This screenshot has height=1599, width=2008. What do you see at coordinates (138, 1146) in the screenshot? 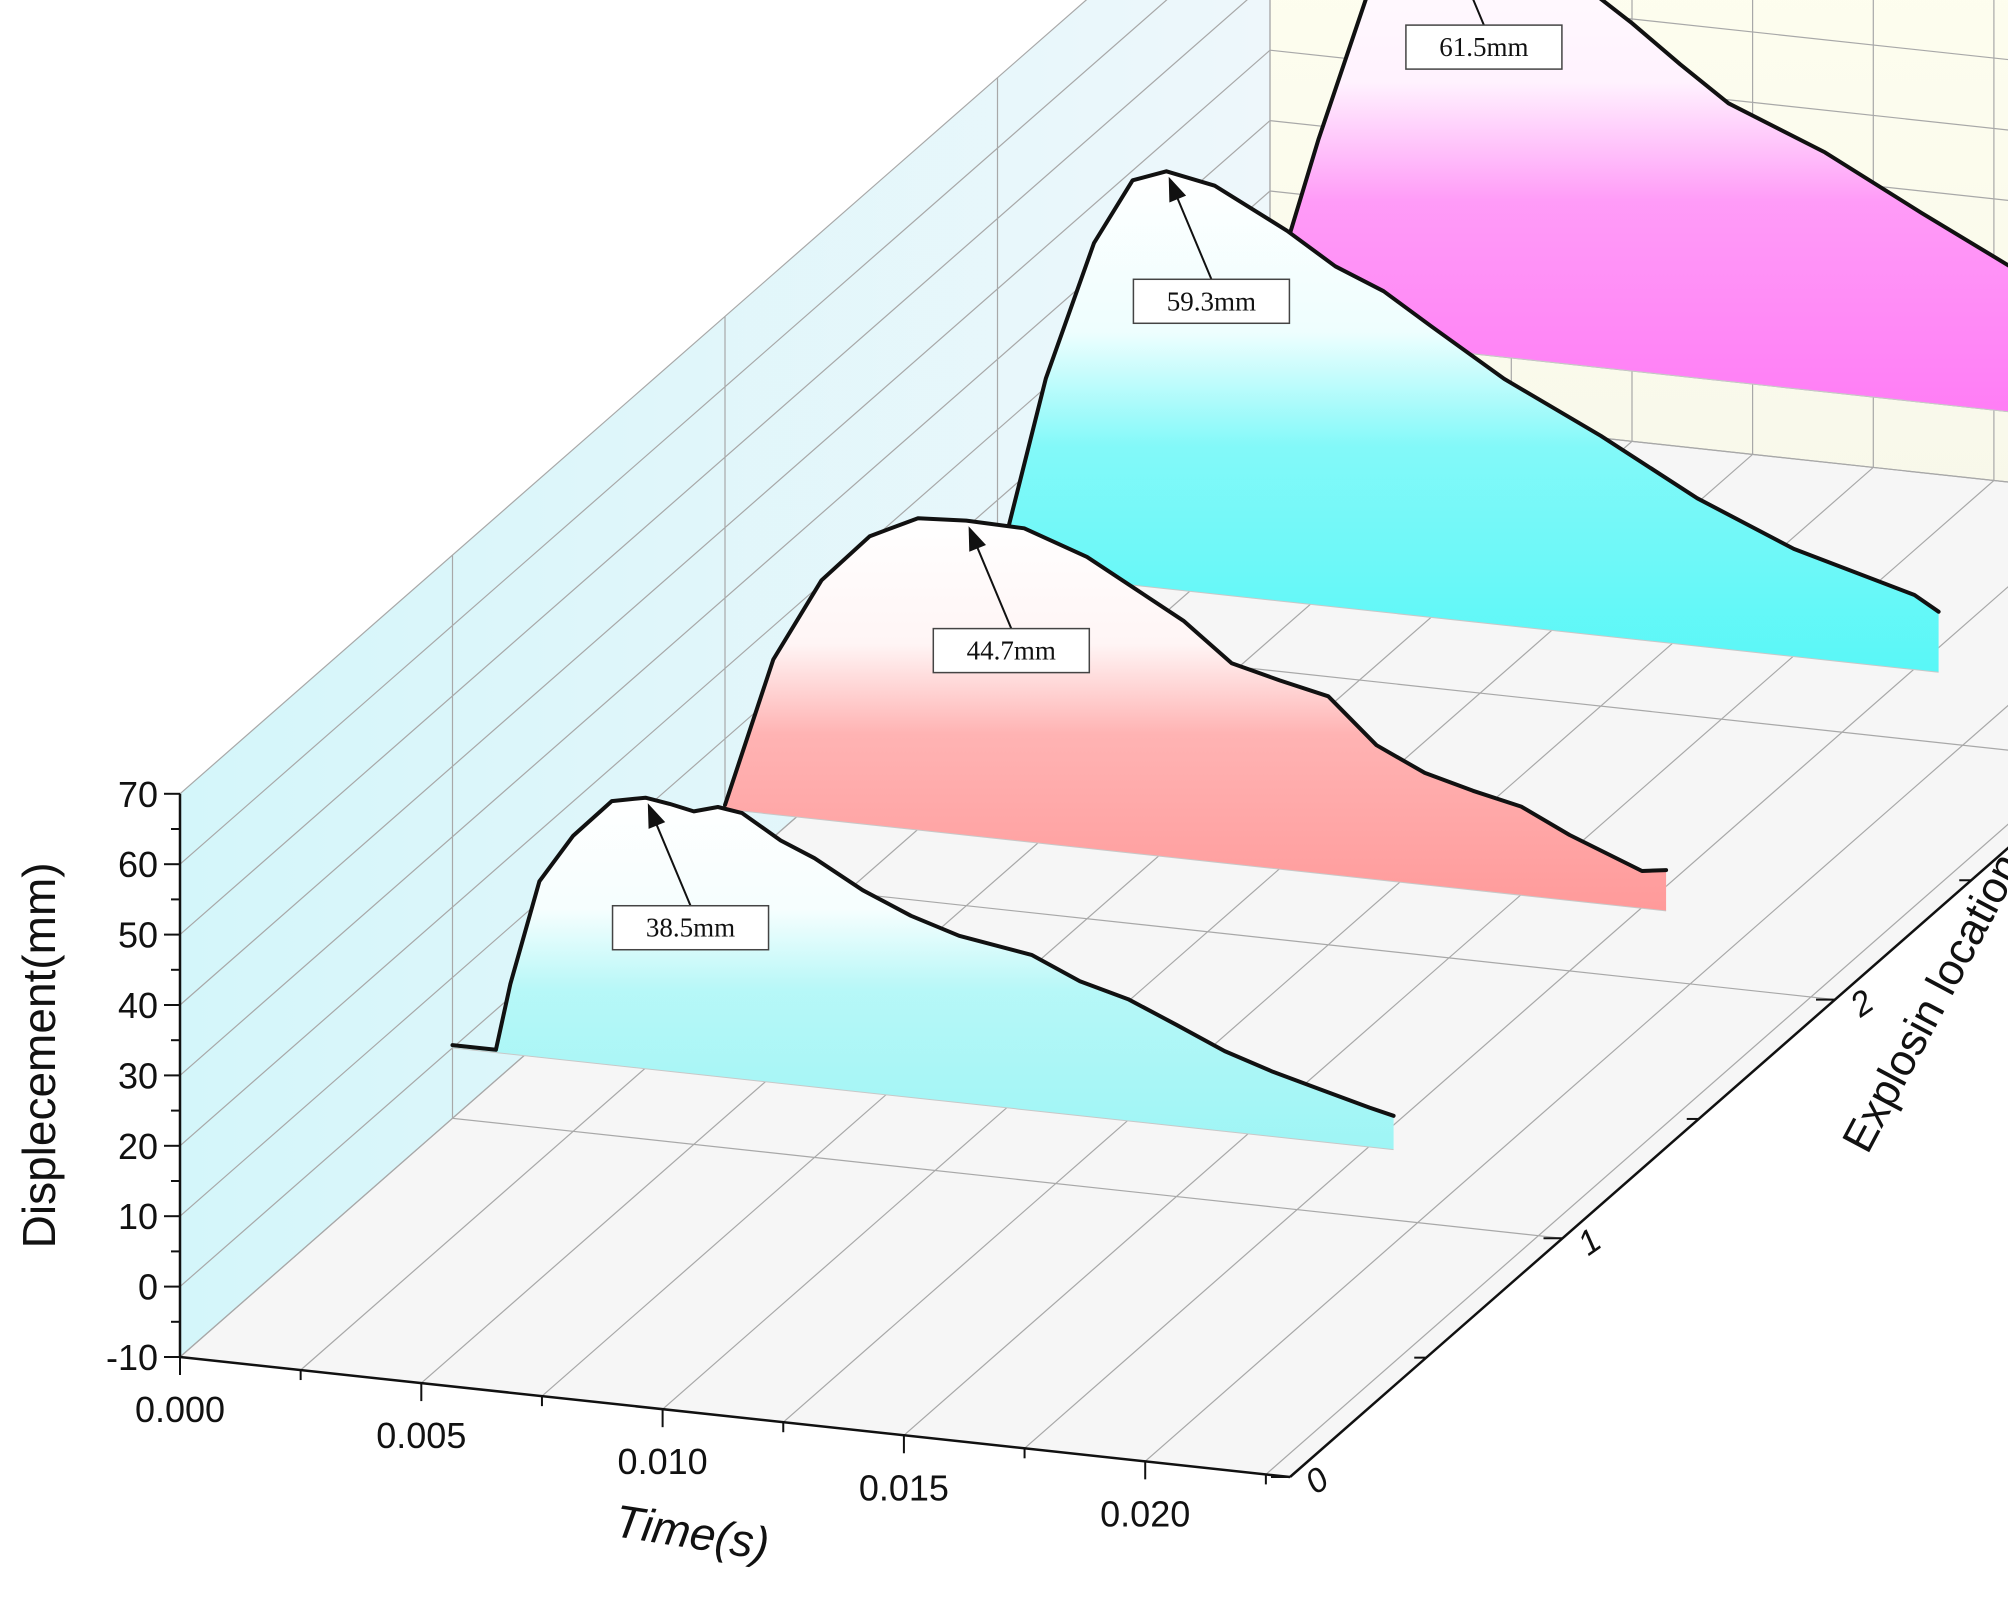
I see `y-tick-label: 20` at bounding box center [138, 1146].